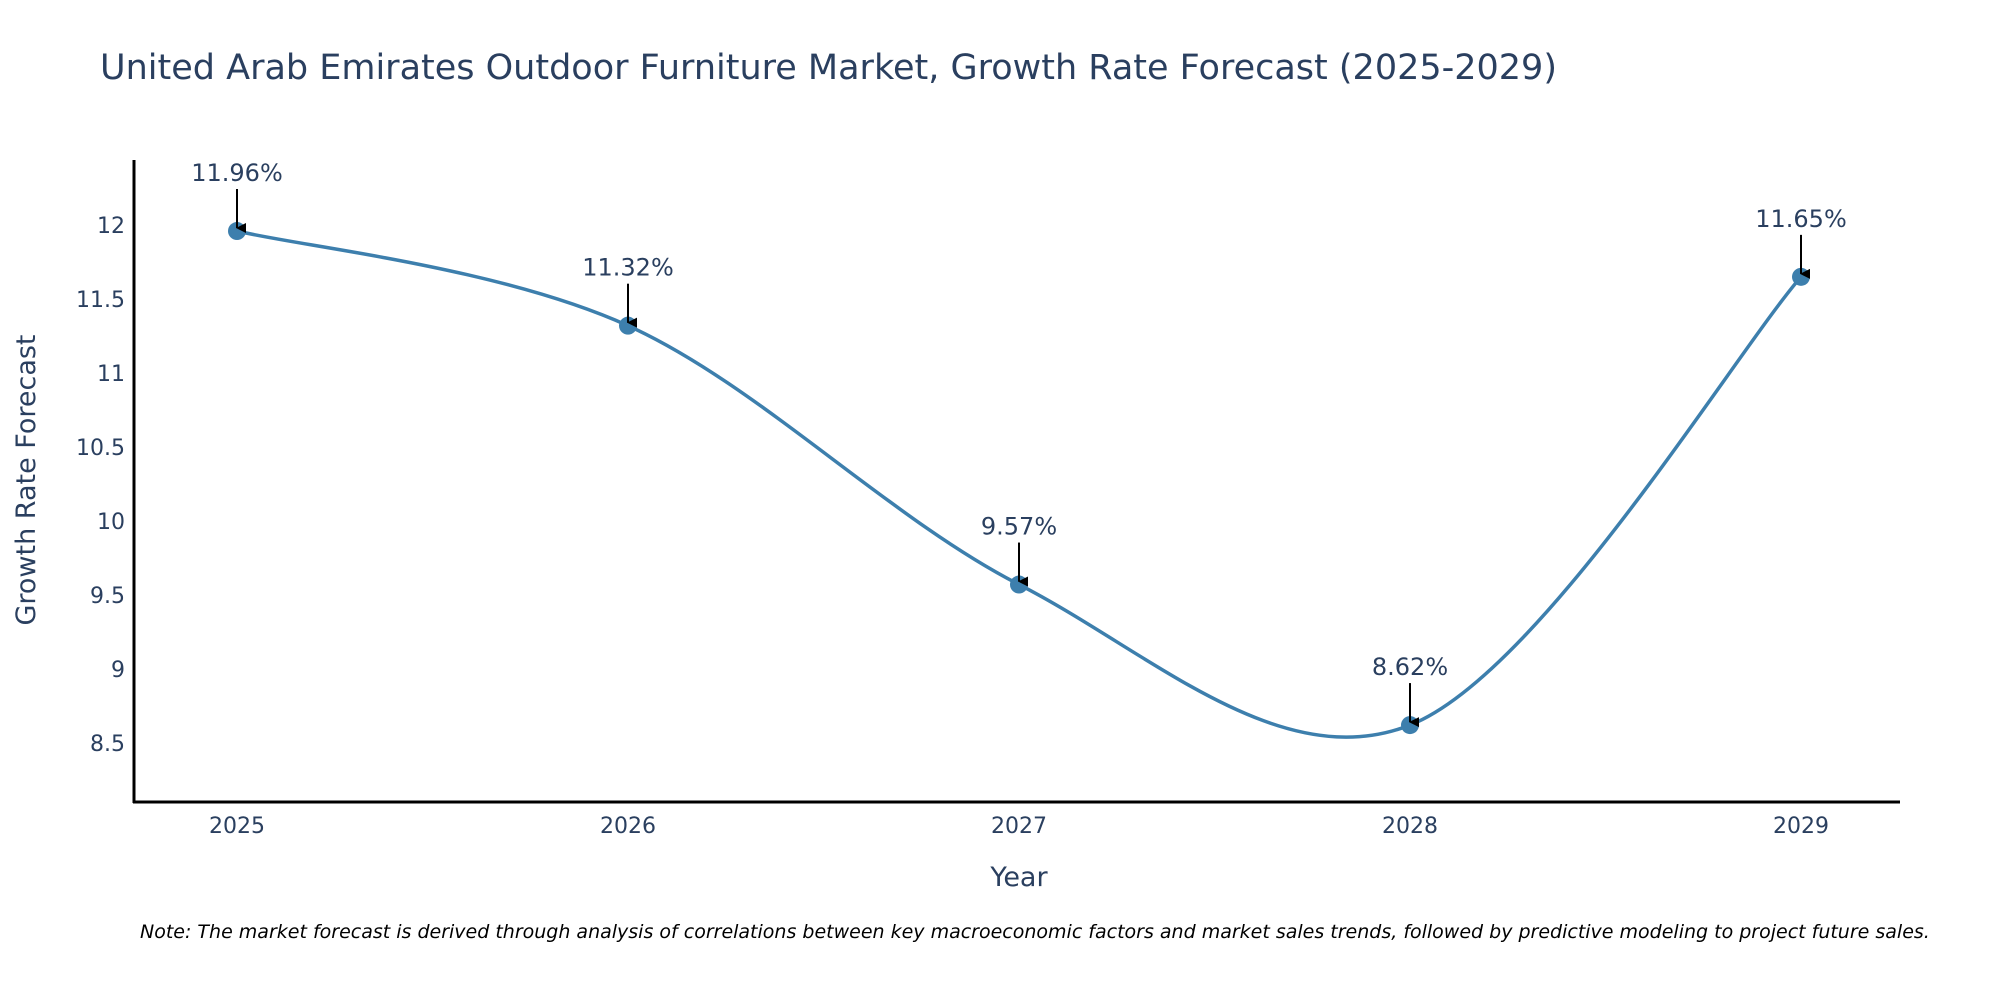 Image resolution: width=2000 pixels, height=1000 pixels. What do you see at coordinates (100, 300) in the screenshot?
I see `y-tick-label: 11.5` at bounding box center [100, 300].